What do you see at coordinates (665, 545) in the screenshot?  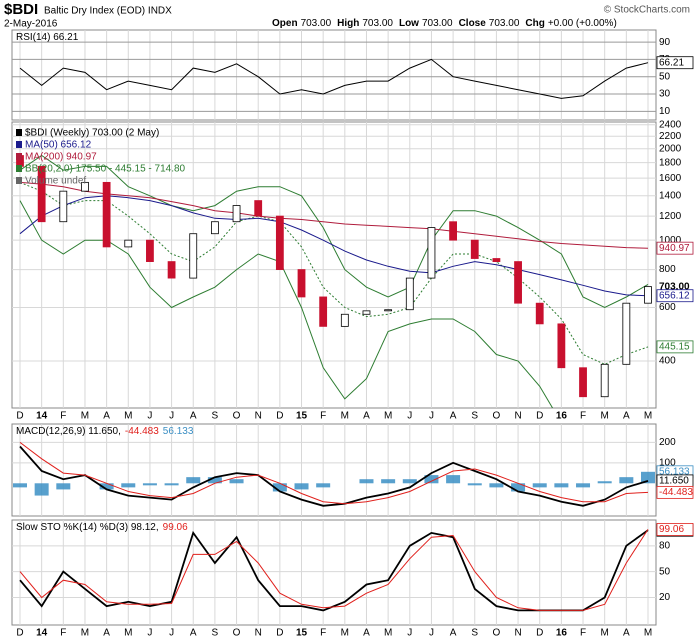 I see `y-tick-label: 80` at bounding box center [665, 545].